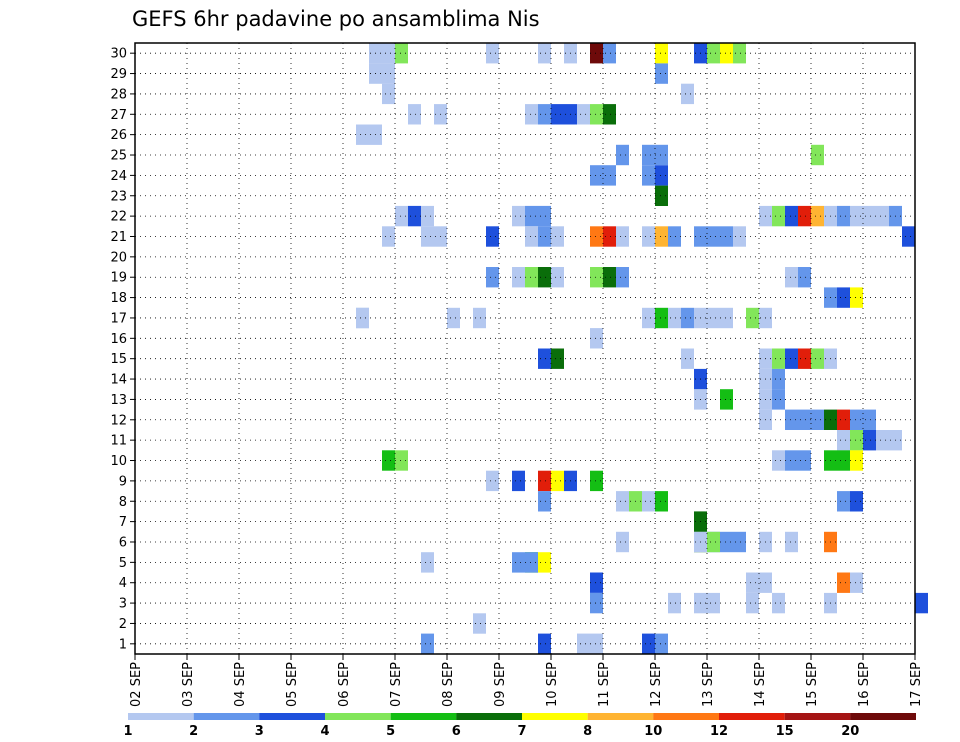 Image resolution: width=960 pixels, height=742 pixels. Describe the element at coordinates (656, 684) in the screenshot. I see `x-tick-label: 12 SEP` at that location.